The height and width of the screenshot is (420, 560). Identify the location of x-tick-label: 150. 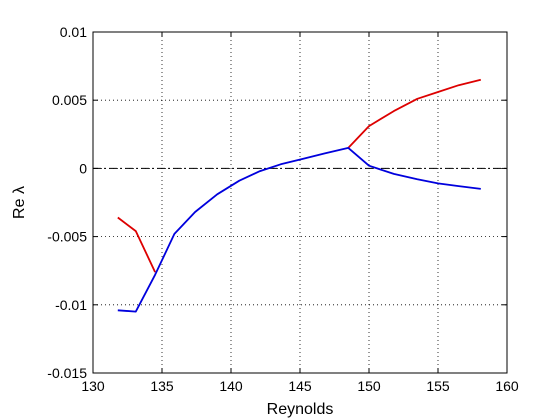
(369, 386).